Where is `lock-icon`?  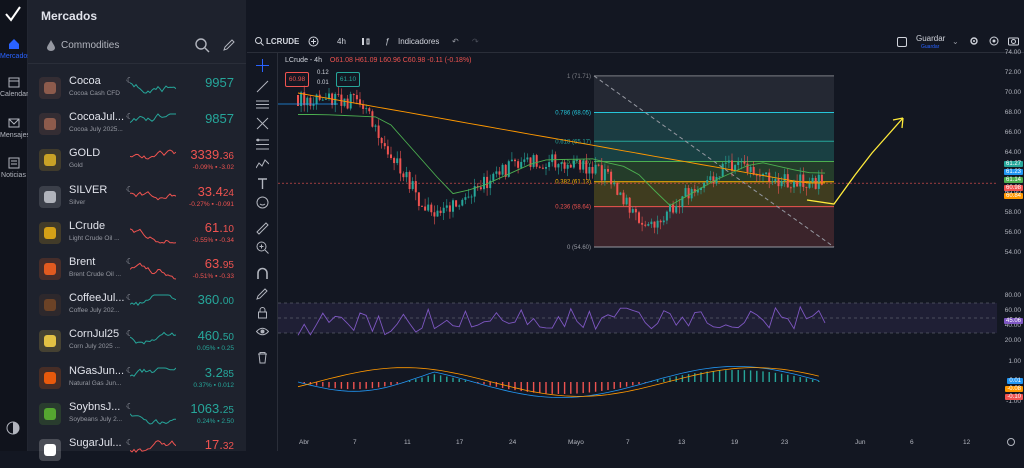
lock-icon is located at coordinates (262, 312).